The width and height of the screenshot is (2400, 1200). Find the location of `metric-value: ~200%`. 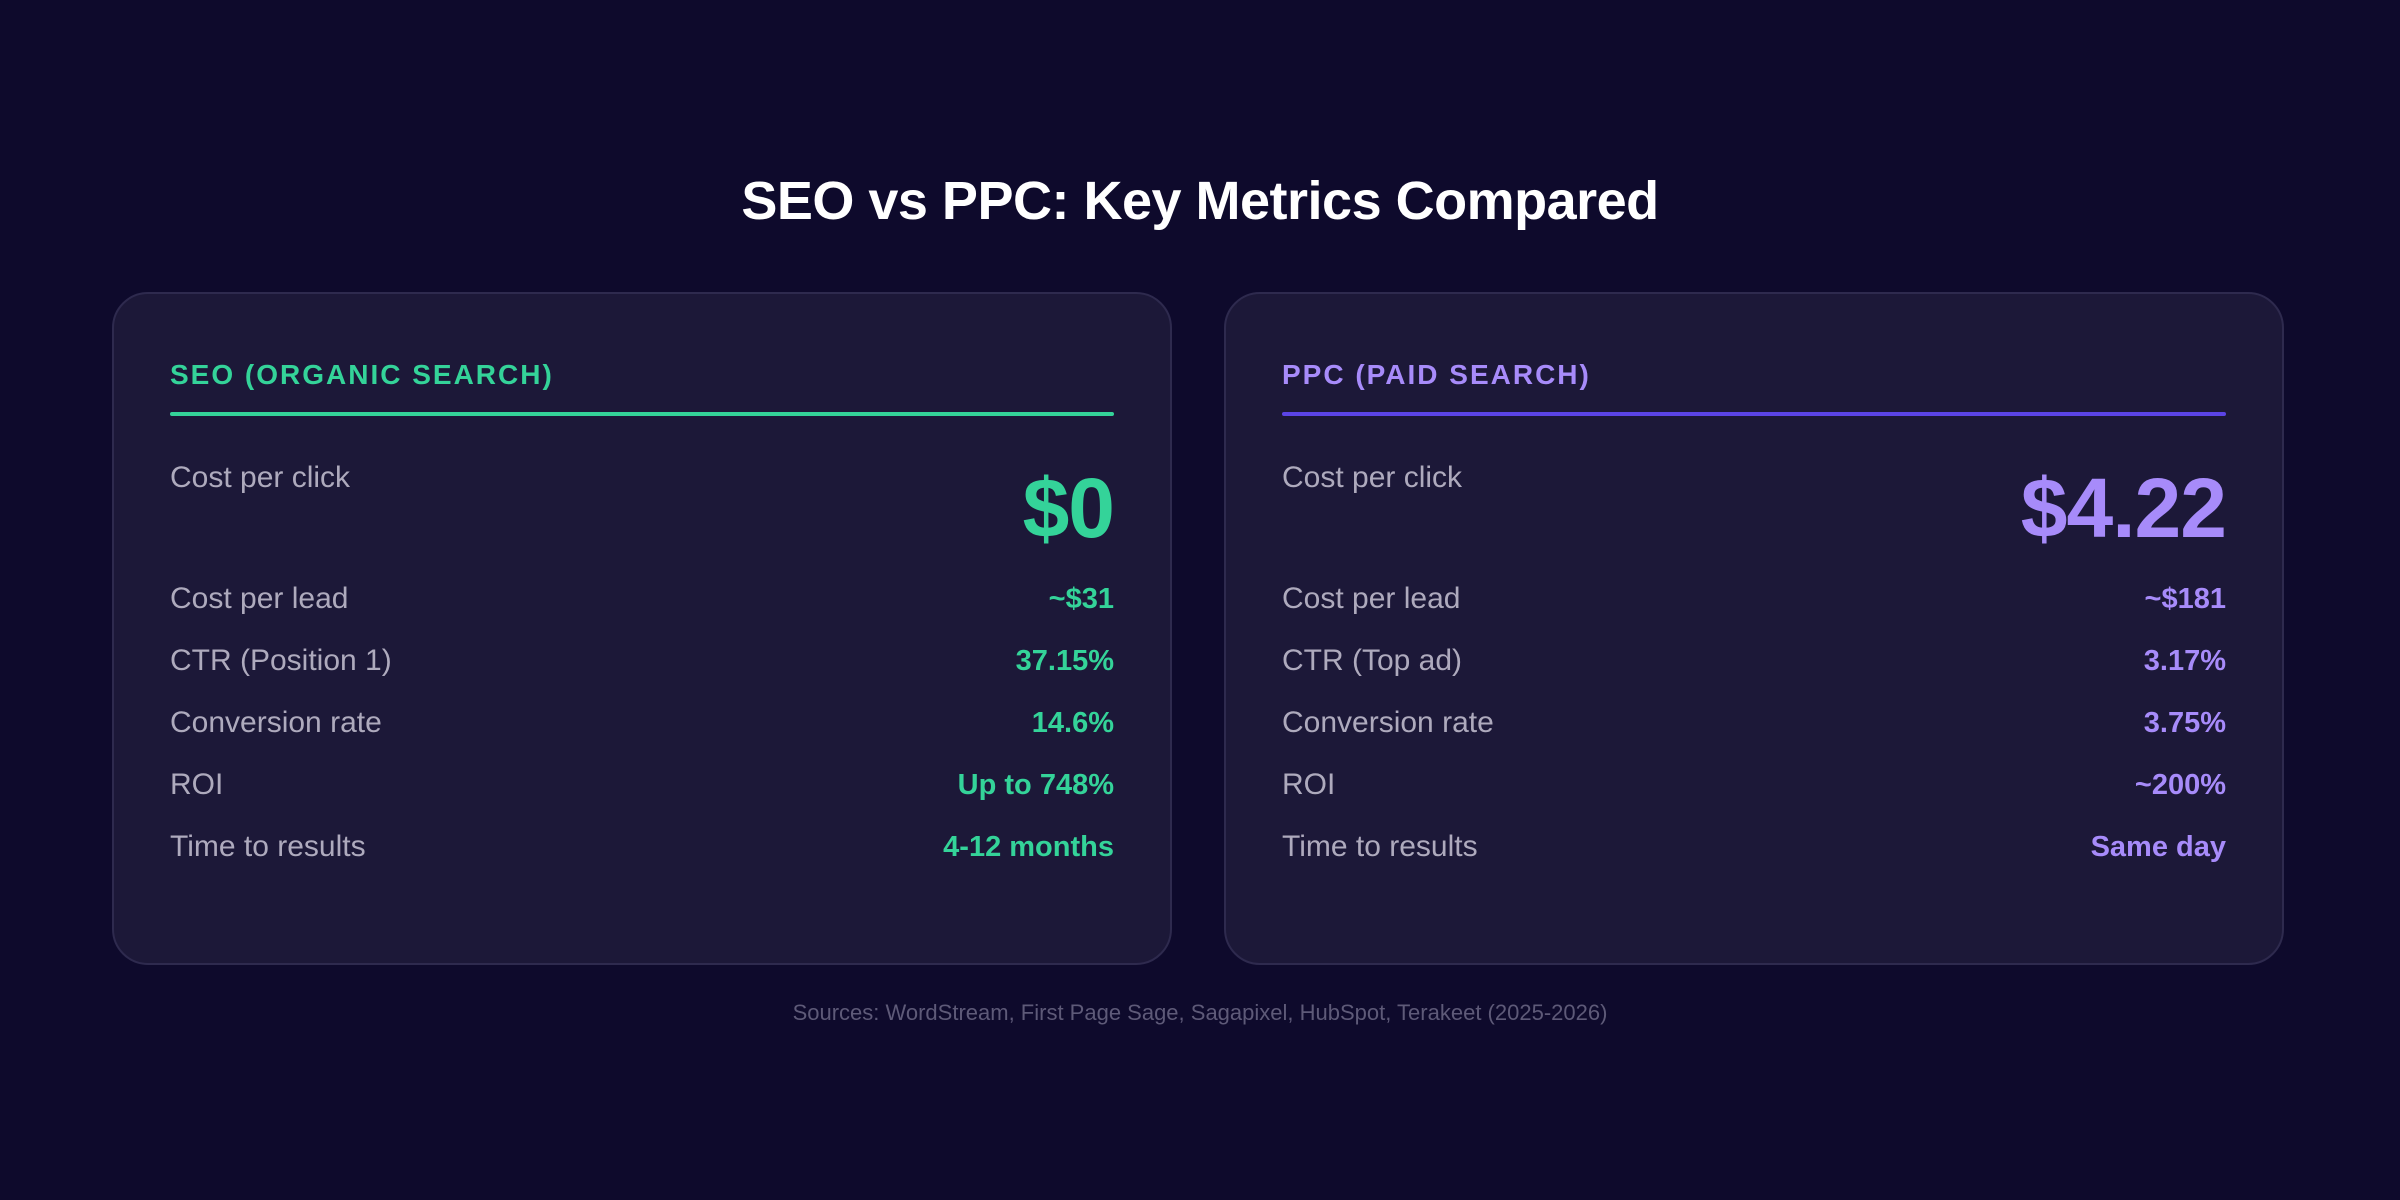

metric-value: ~200% is located at coordinates (2180, 785).